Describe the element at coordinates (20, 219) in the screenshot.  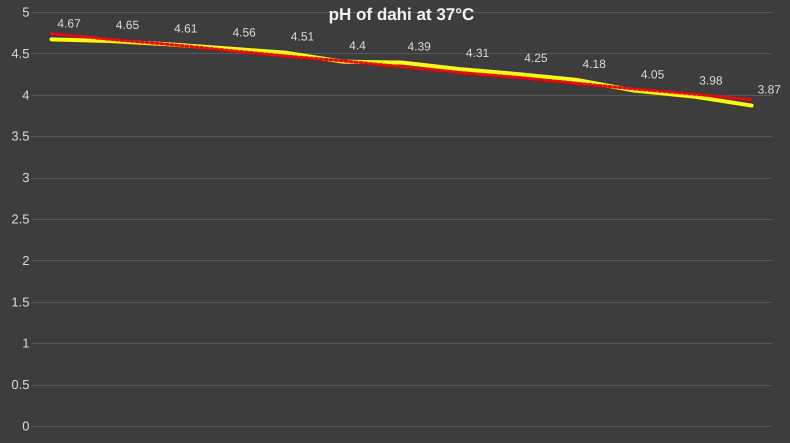
I see `y-tick-label: 2.5` at that location.